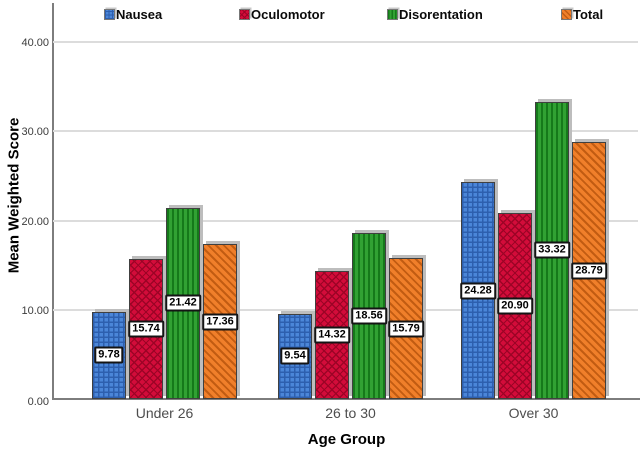 The image size is (640, 458). I want to click on x-axis-title: Age Group, so click(346, 439).